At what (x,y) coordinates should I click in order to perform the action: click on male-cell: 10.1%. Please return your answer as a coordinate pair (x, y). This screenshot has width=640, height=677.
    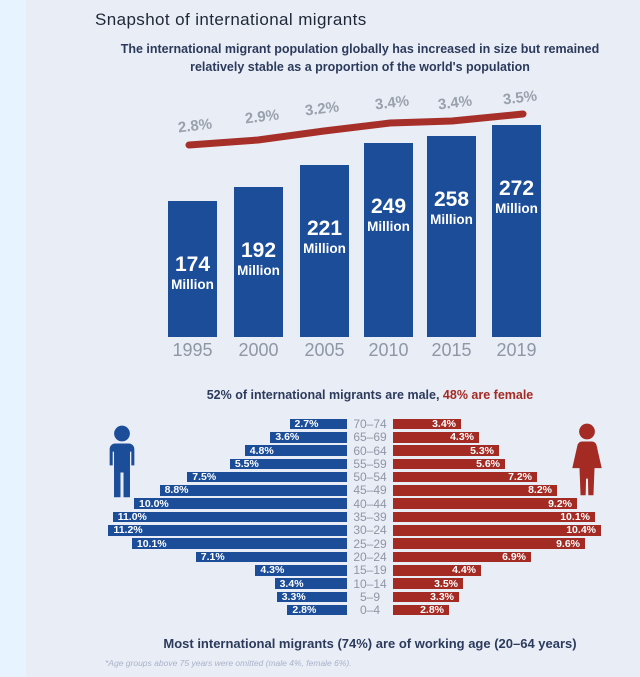
    Looking at the image, I should click on (173, 543).